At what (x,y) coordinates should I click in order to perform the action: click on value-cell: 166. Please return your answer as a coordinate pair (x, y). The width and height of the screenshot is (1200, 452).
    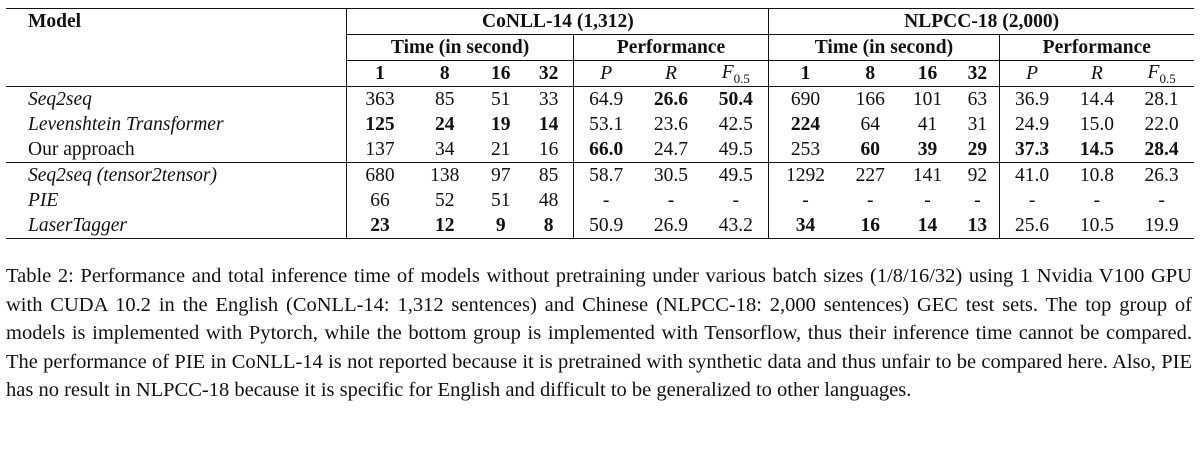
    Looking at the image, I should click on (870, 99).